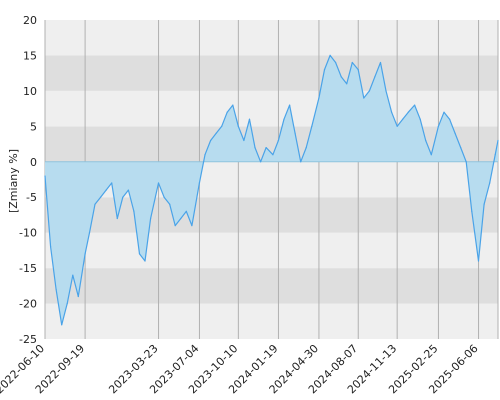 Image resolution: width=500 pixels, height=400 pixels. What do you see at coordinates (30, 55) in the screenshot?
I see `y-tick-label: 15` at bounding box center [30, 55].